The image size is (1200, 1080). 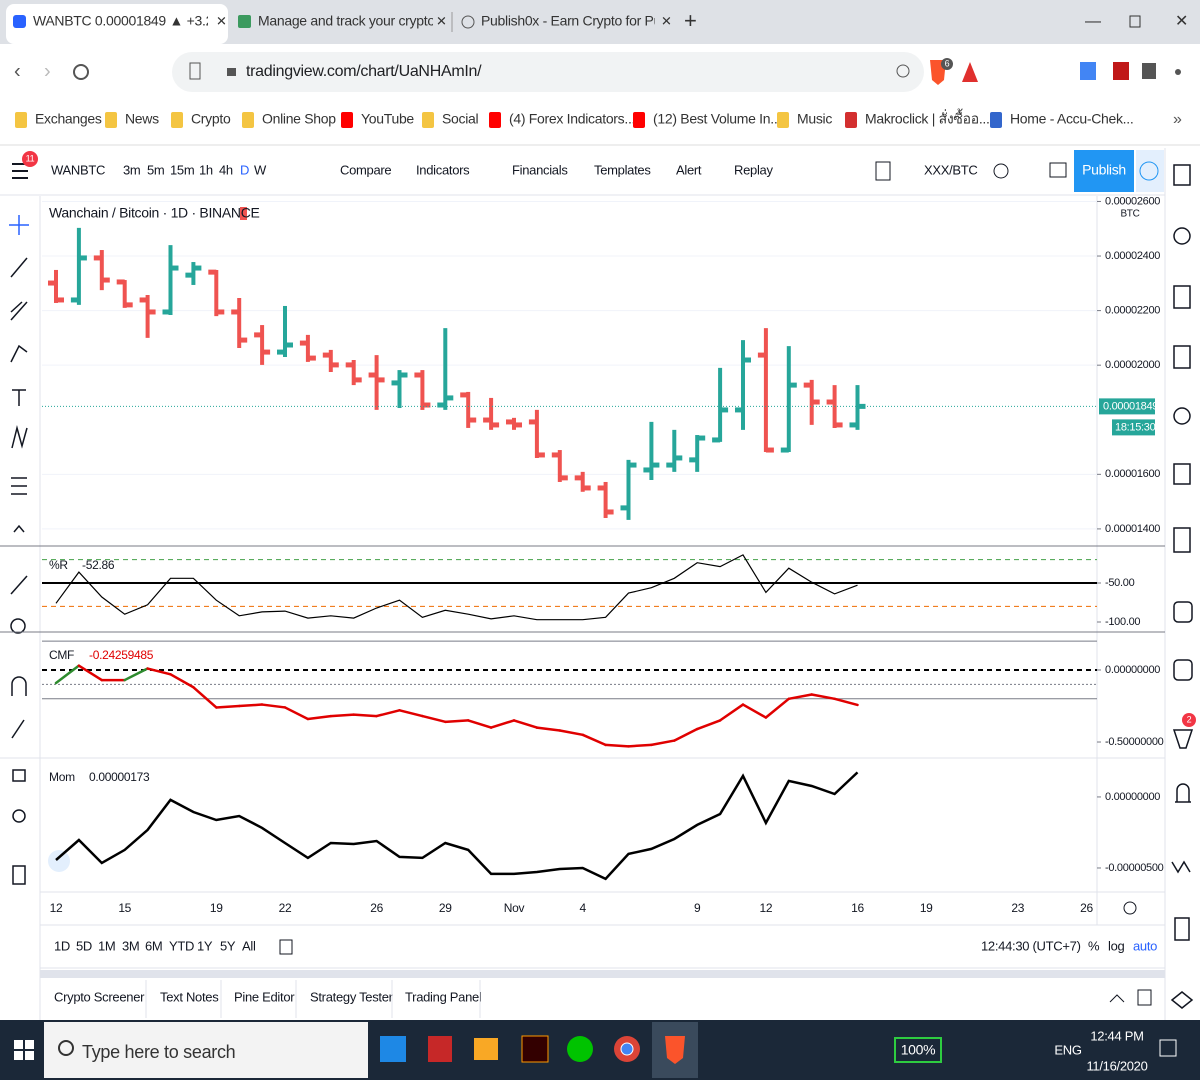 I want to click on bookmark: Exchanges, so click(x=68, y=119).